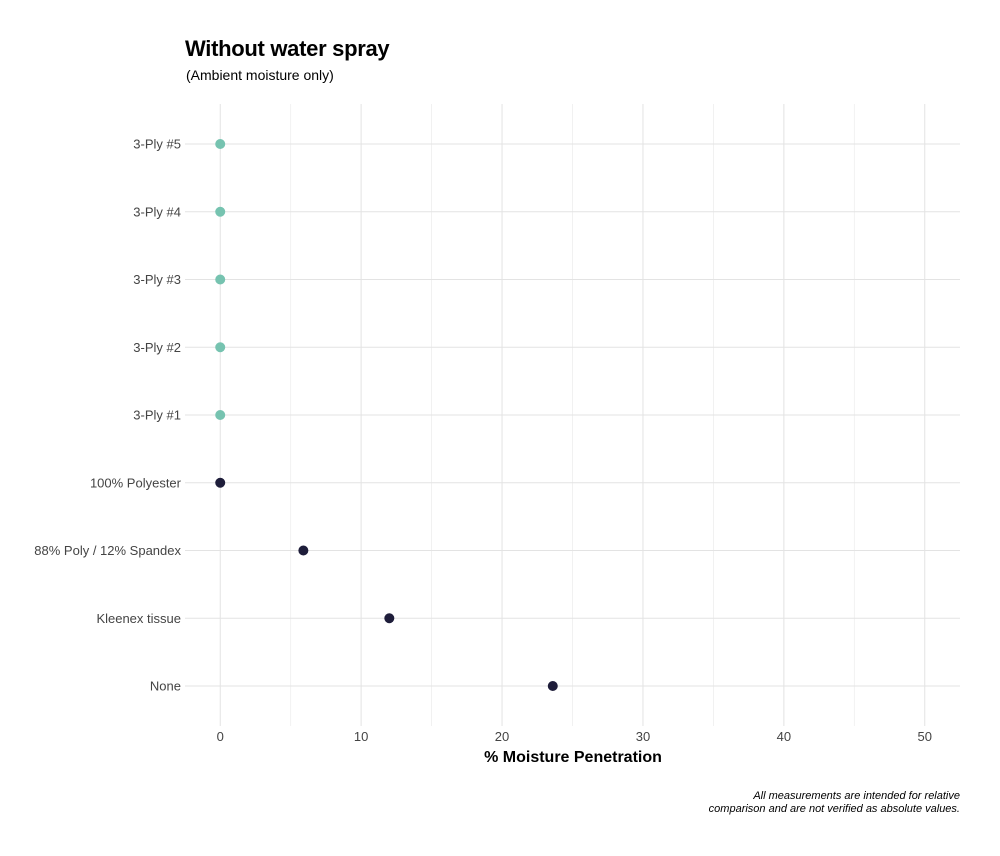 This screenshot has height=856, width=1000. I want to click on y-tick-label: 3-Ply #2, so click(157, 347).